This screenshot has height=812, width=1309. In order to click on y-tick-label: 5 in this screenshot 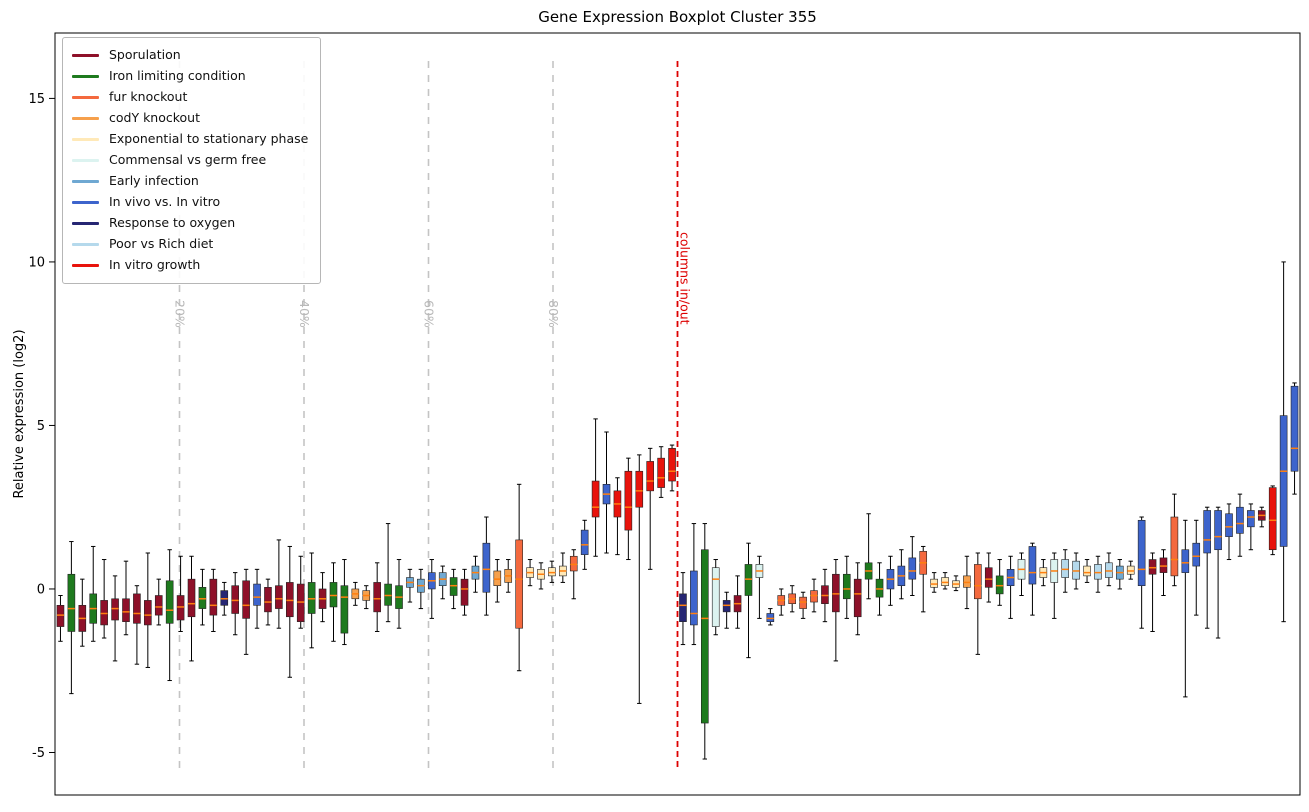, I will do `click(41, 426)`.